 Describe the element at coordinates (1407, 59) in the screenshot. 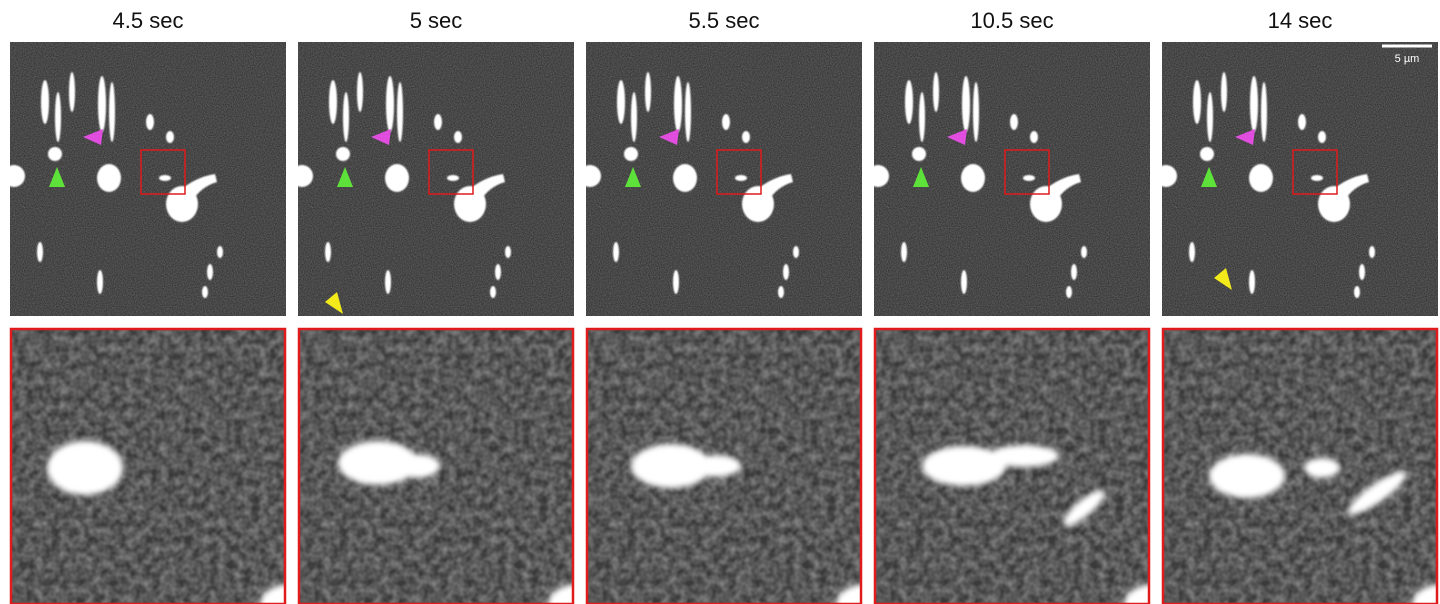

I see `scale-bar-label: 5 µm` at that location.